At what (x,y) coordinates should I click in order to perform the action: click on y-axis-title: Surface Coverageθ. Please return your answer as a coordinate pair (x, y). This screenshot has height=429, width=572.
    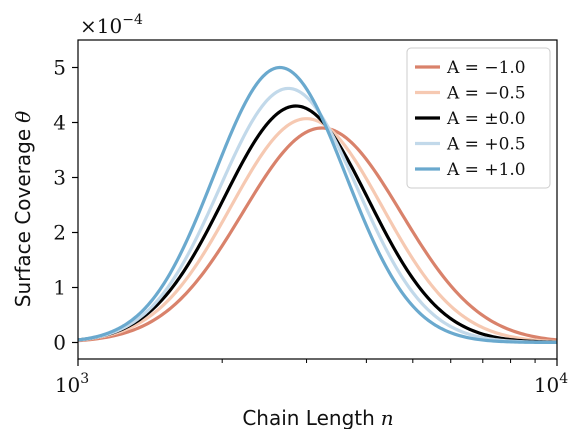
    Looking at the image, I should click on (23, 209).